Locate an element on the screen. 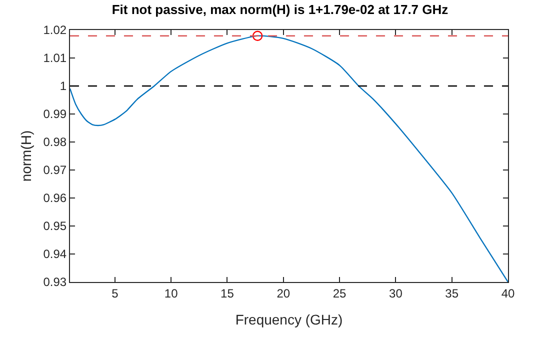 The image size is (560, 337). y-tick-label: 0.99 is located at coordinates (55, 114).